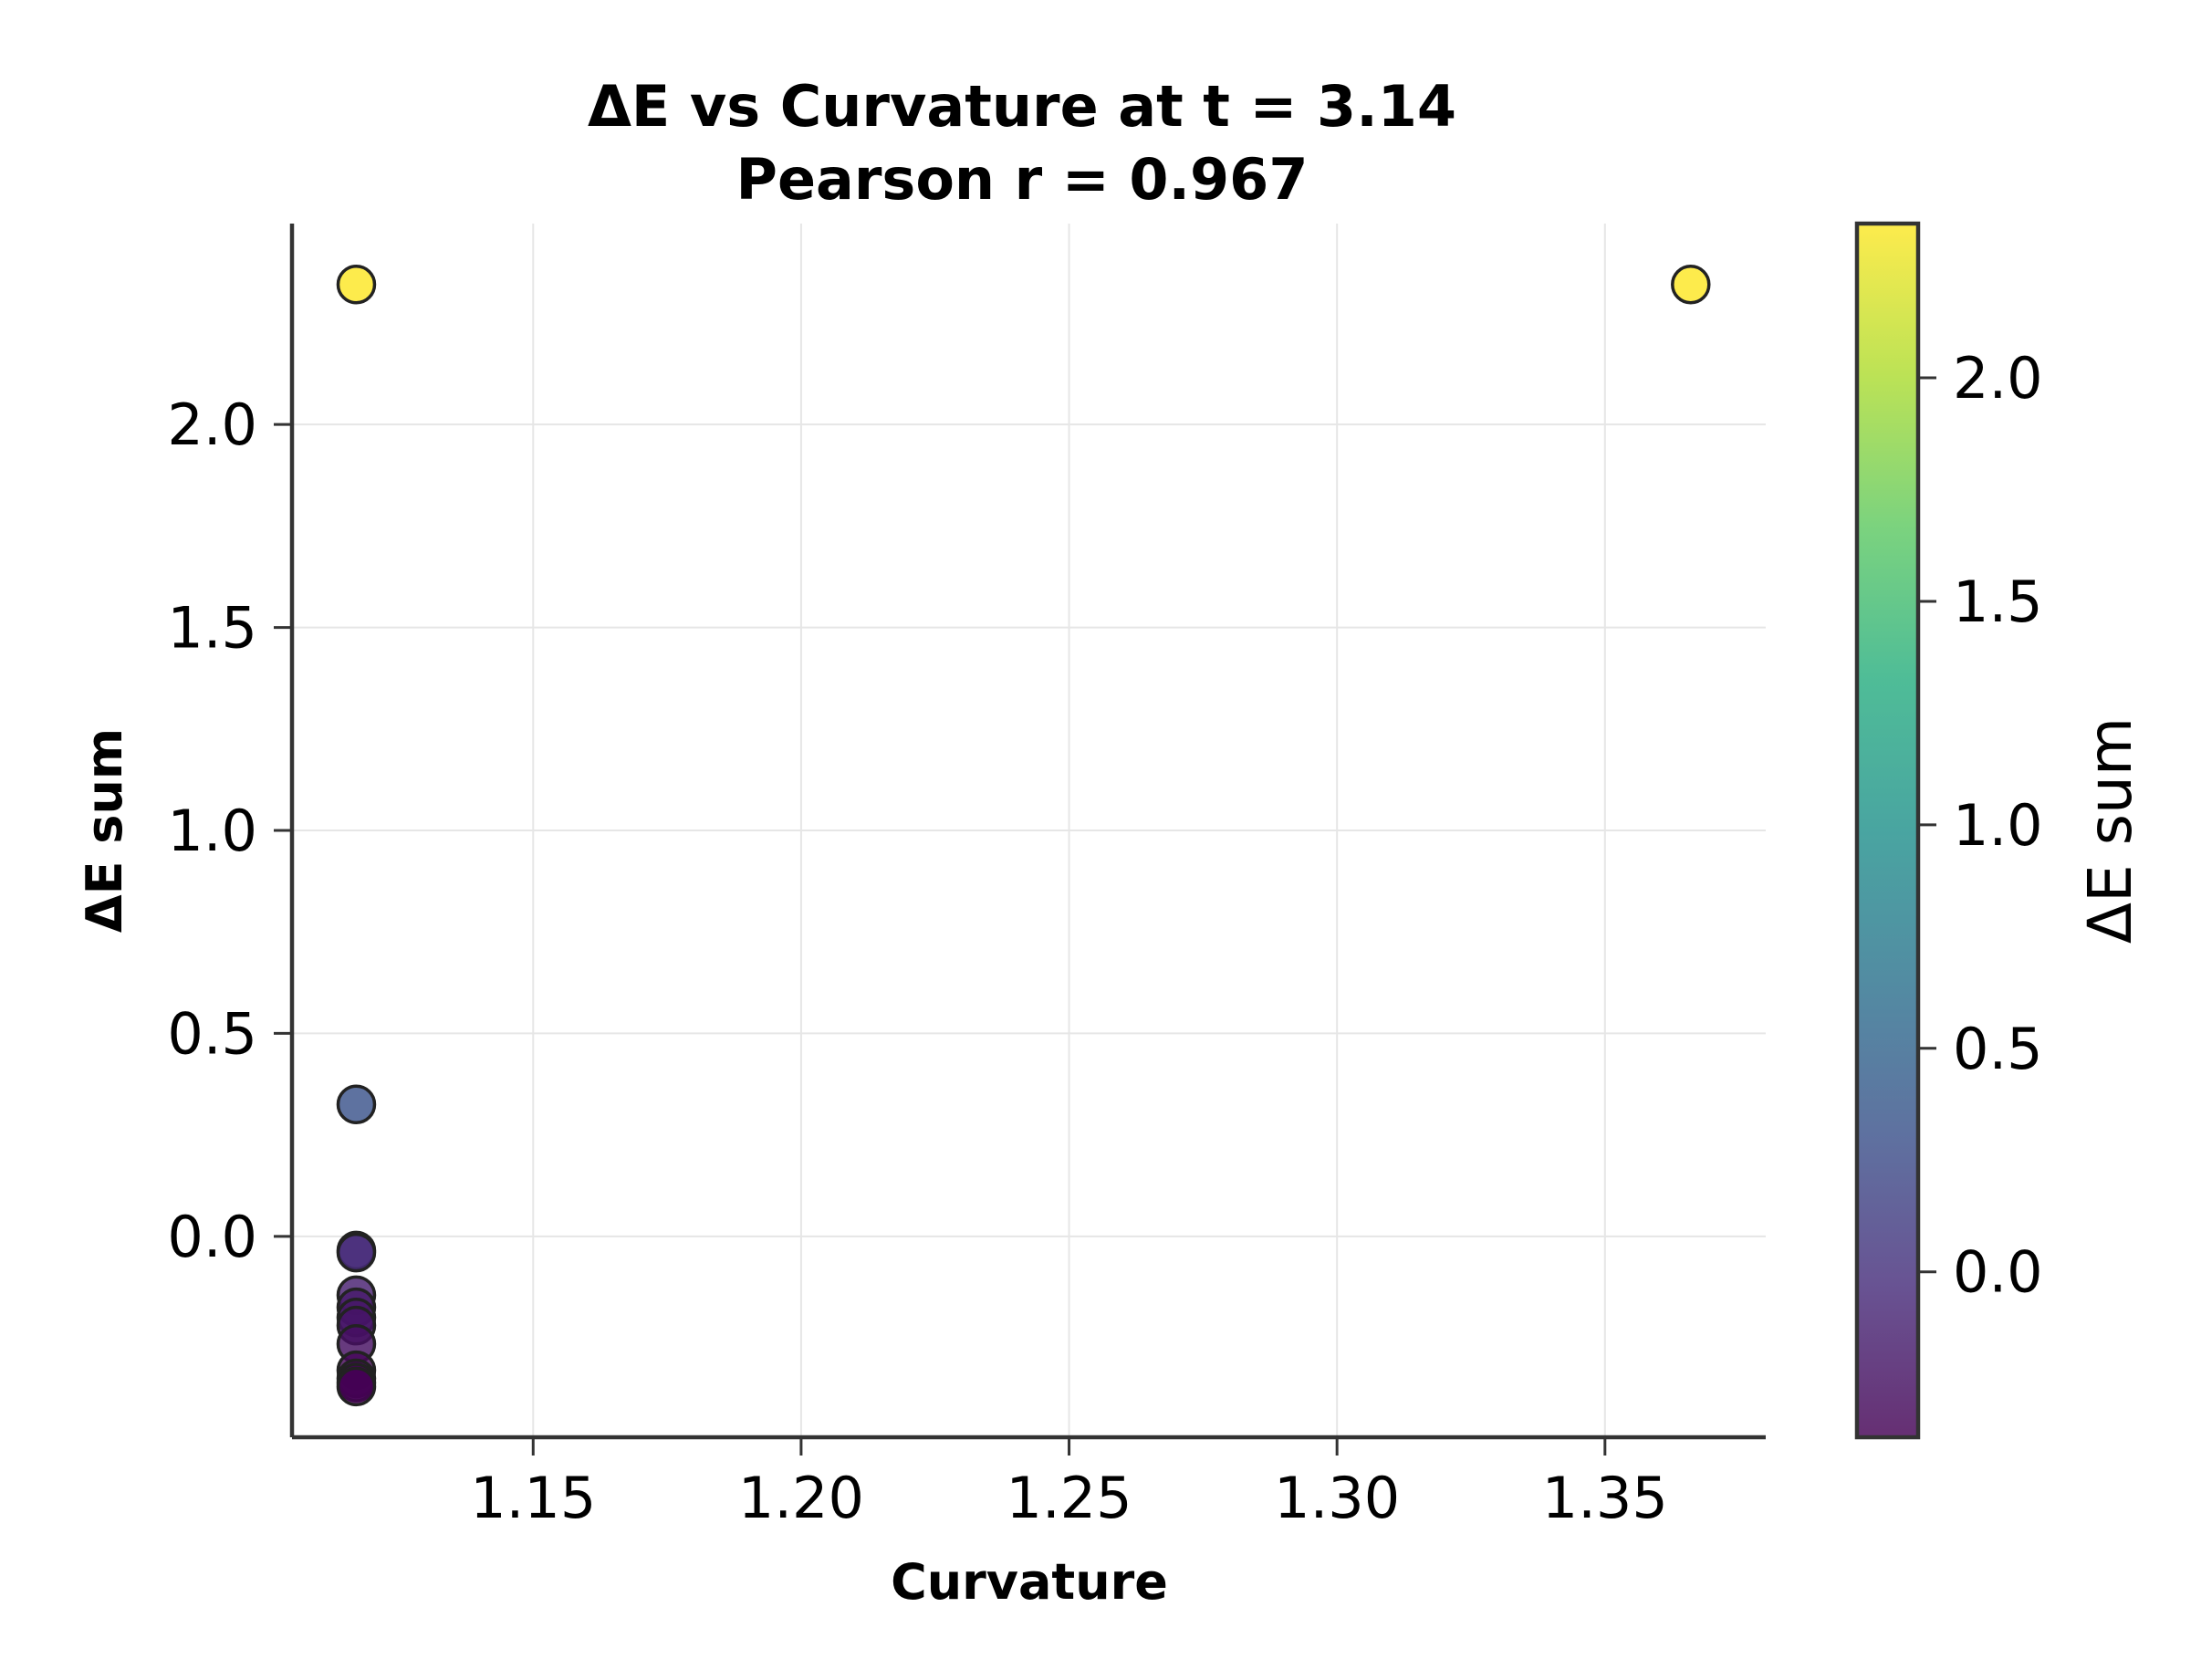 Image resolution: width=2201 pixels, height=1680 pixels. What do you see at coordinates (1022, 107) in the screenshot?
I see `chart-title: ΔE vs Curvature at t = 3.14` at bounding box center [1022, 107].